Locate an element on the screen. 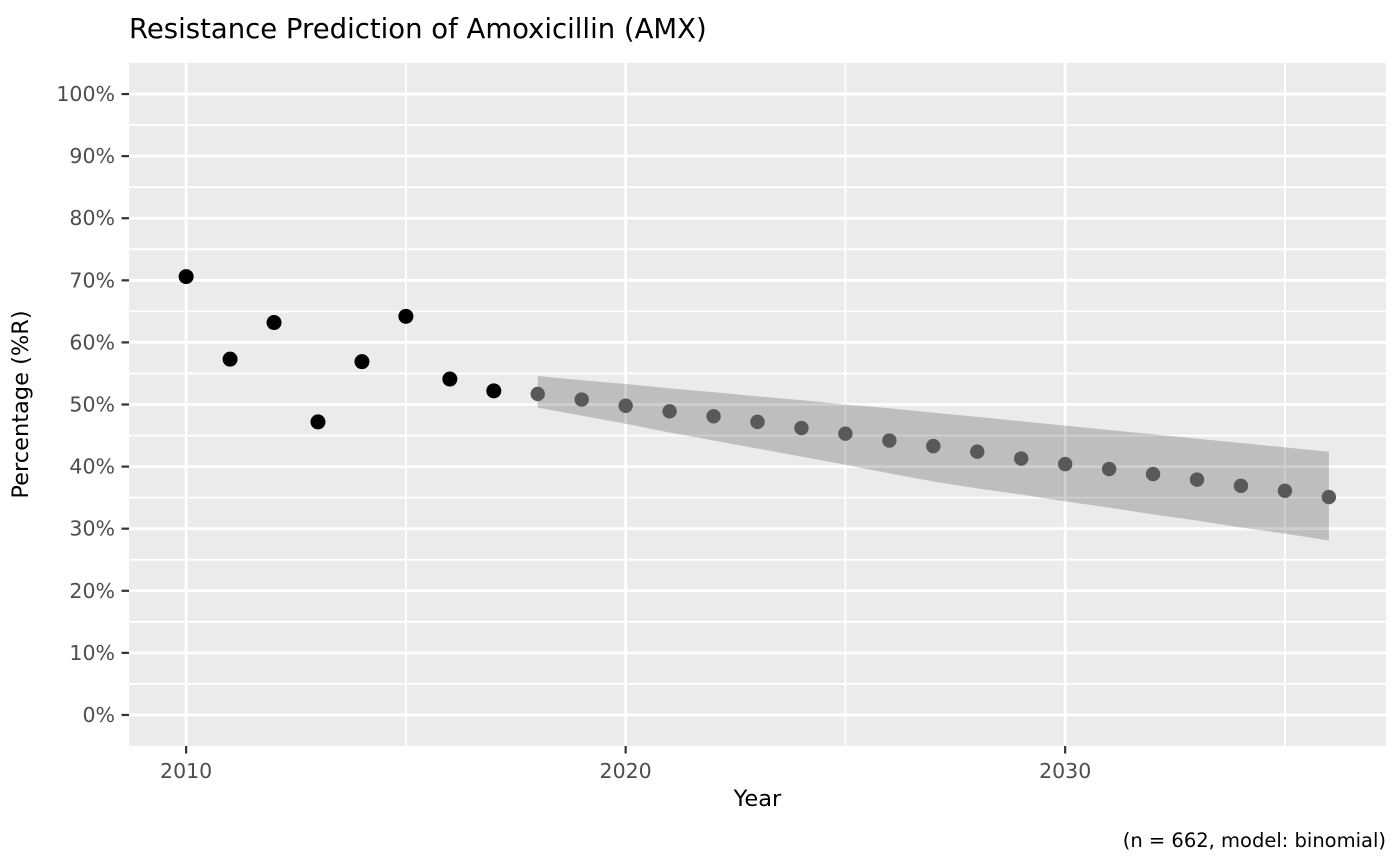 This screenshot has width=1400, height=866. y-axis-tick-label: 90% is located at coordinates (92, 156).